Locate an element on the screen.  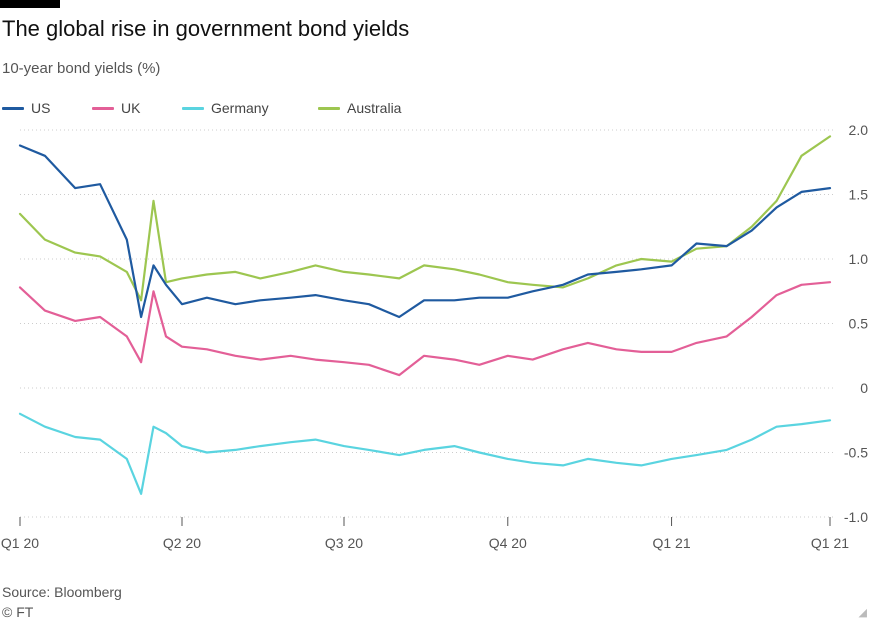
legend-label-uk: UK is located at coordinates (131, 108).